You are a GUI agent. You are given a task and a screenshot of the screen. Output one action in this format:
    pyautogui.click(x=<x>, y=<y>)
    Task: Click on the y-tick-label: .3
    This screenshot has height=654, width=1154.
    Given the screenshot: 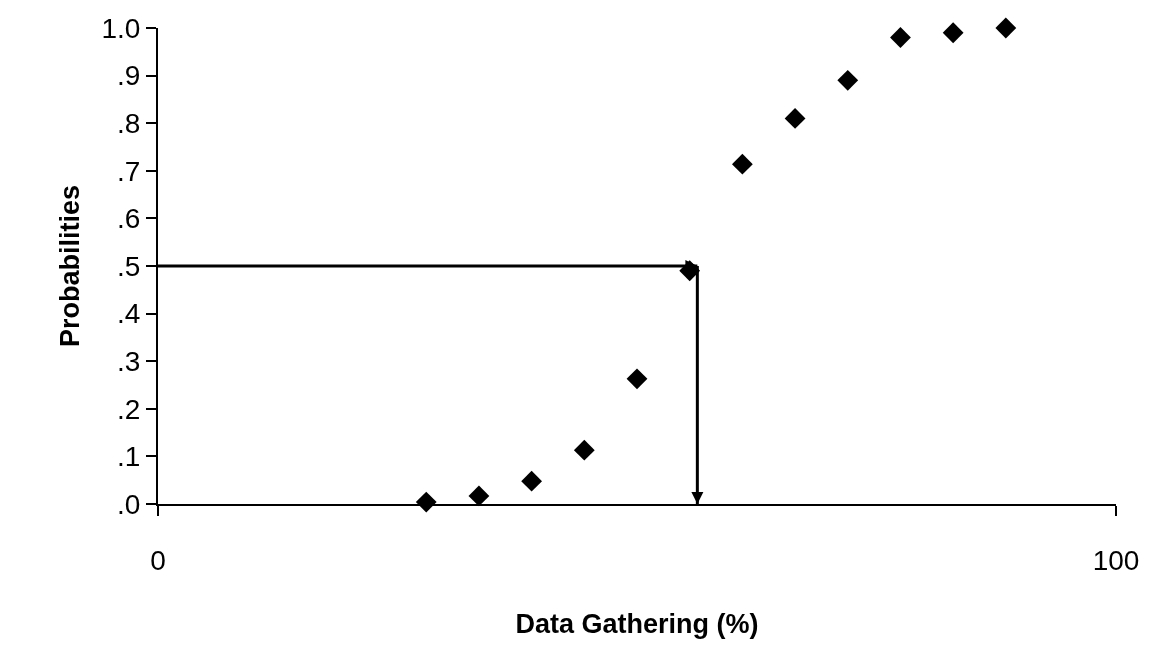 What is the action you would take?
    pyautogui.click(x=129, y=361)
    